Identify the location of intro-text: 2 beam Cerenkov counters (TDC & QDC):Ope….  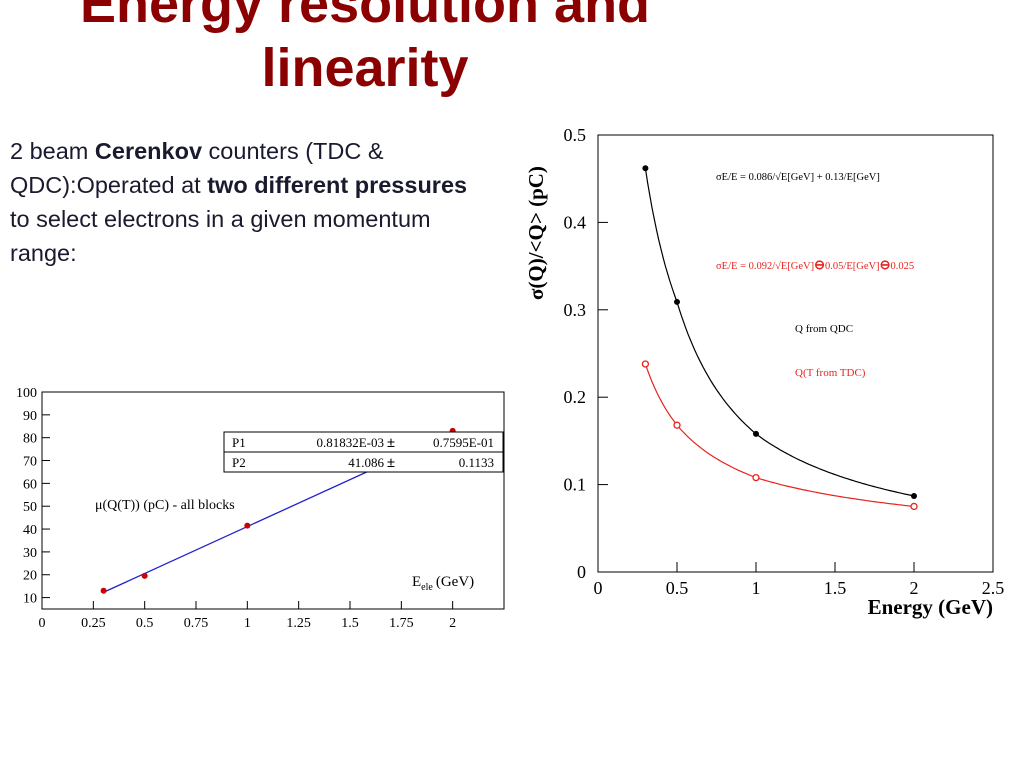
(250, 202).